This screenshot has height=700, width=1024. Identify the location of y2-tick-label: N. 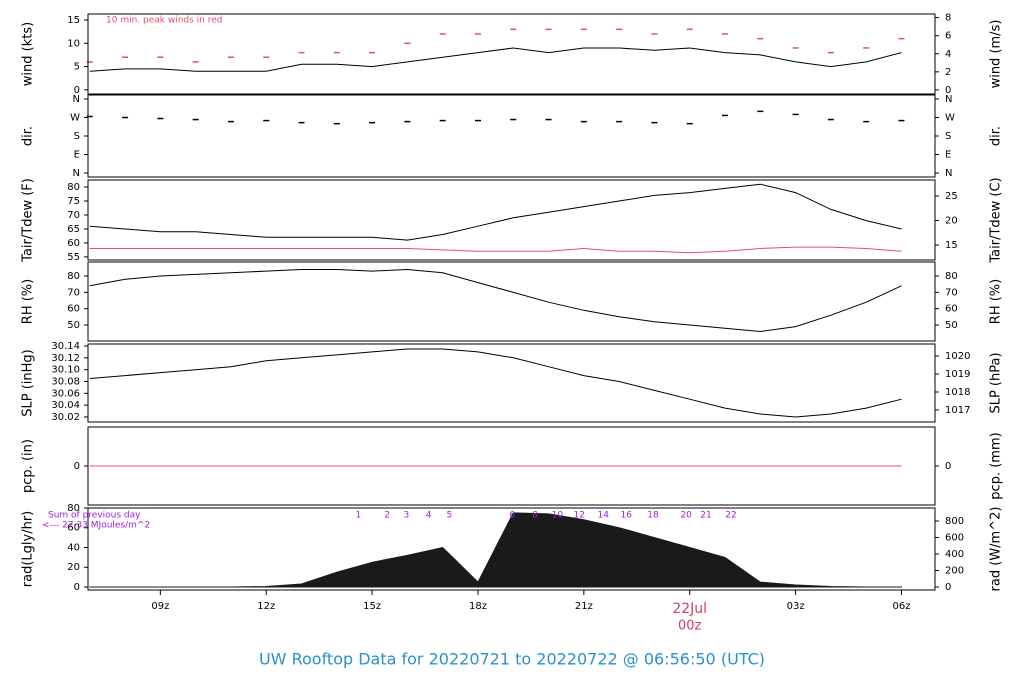
(948, 99).